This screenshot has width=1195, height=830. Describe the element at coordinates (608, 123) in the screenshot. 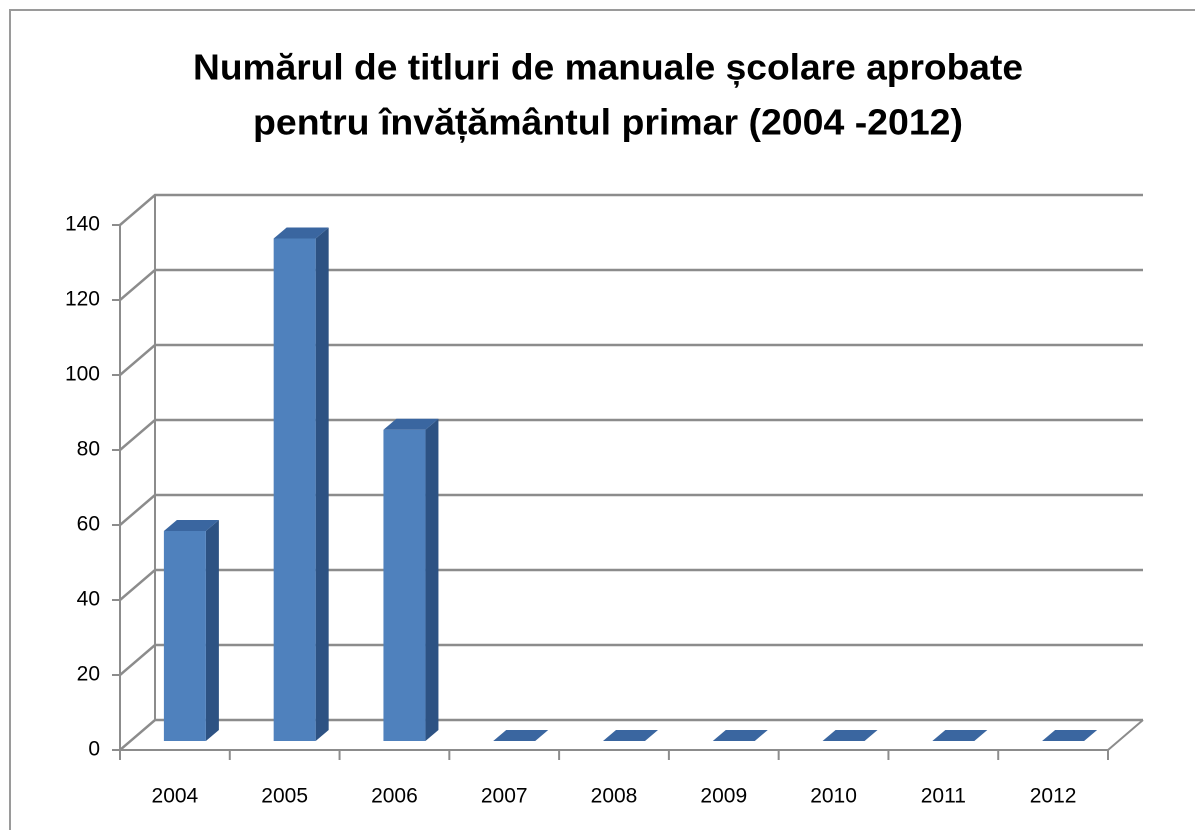

I see `chart-title: pentru învățământul primar (2004 -2012)` at that location.